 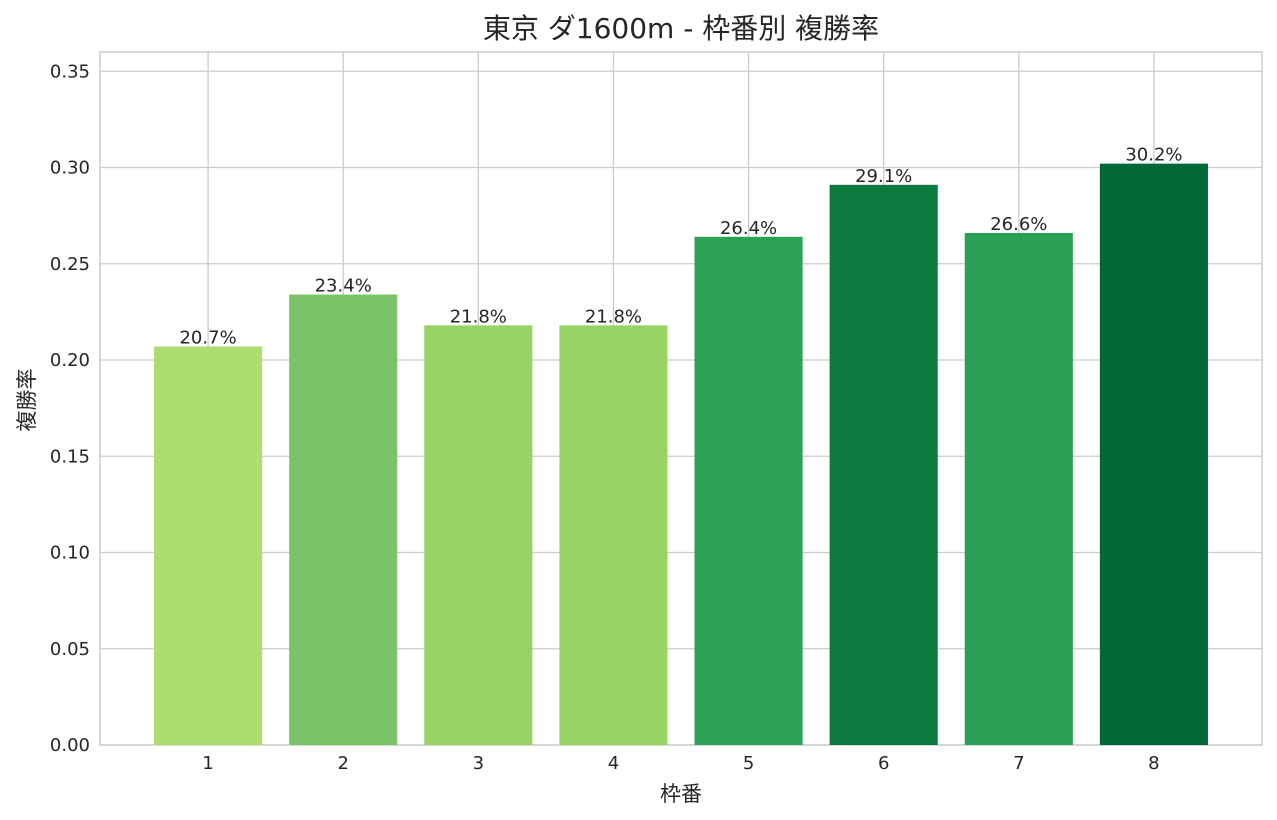 I want to click on y-tick-label: 0.25, so click(x=70, y=264).